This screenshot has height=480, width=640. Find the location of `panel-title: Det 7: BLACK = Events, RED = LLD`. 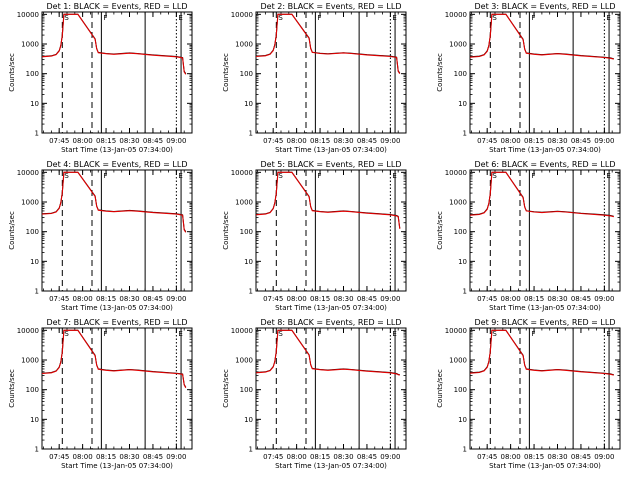

panel-title: Det 7: BLACK = Events, RED = LLD is located at coordinates (117, 322).